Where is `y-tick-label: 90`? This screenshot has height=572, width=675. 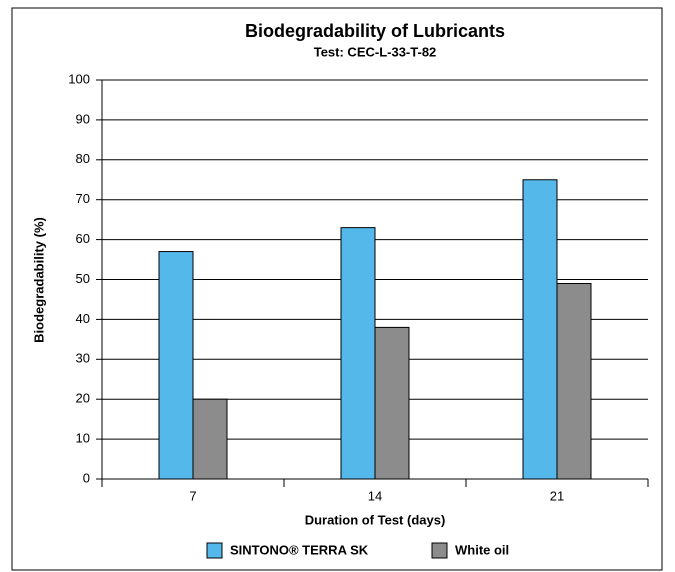 y-tick-label: 90 is located at coordinates (83, 118).